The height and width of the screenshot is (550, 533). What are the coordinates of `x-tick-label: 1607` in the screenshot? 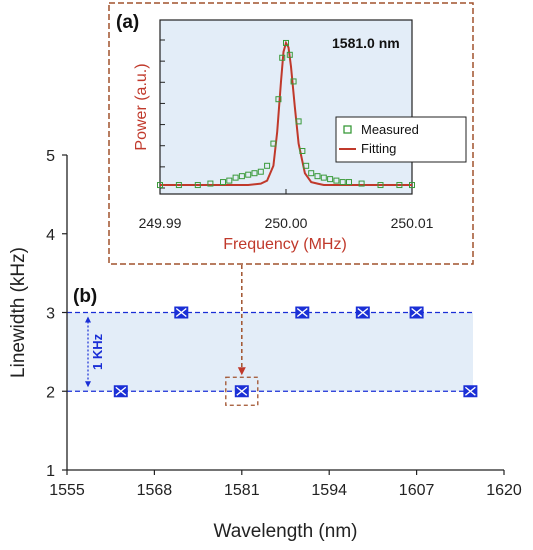 It's located at (417, 490).